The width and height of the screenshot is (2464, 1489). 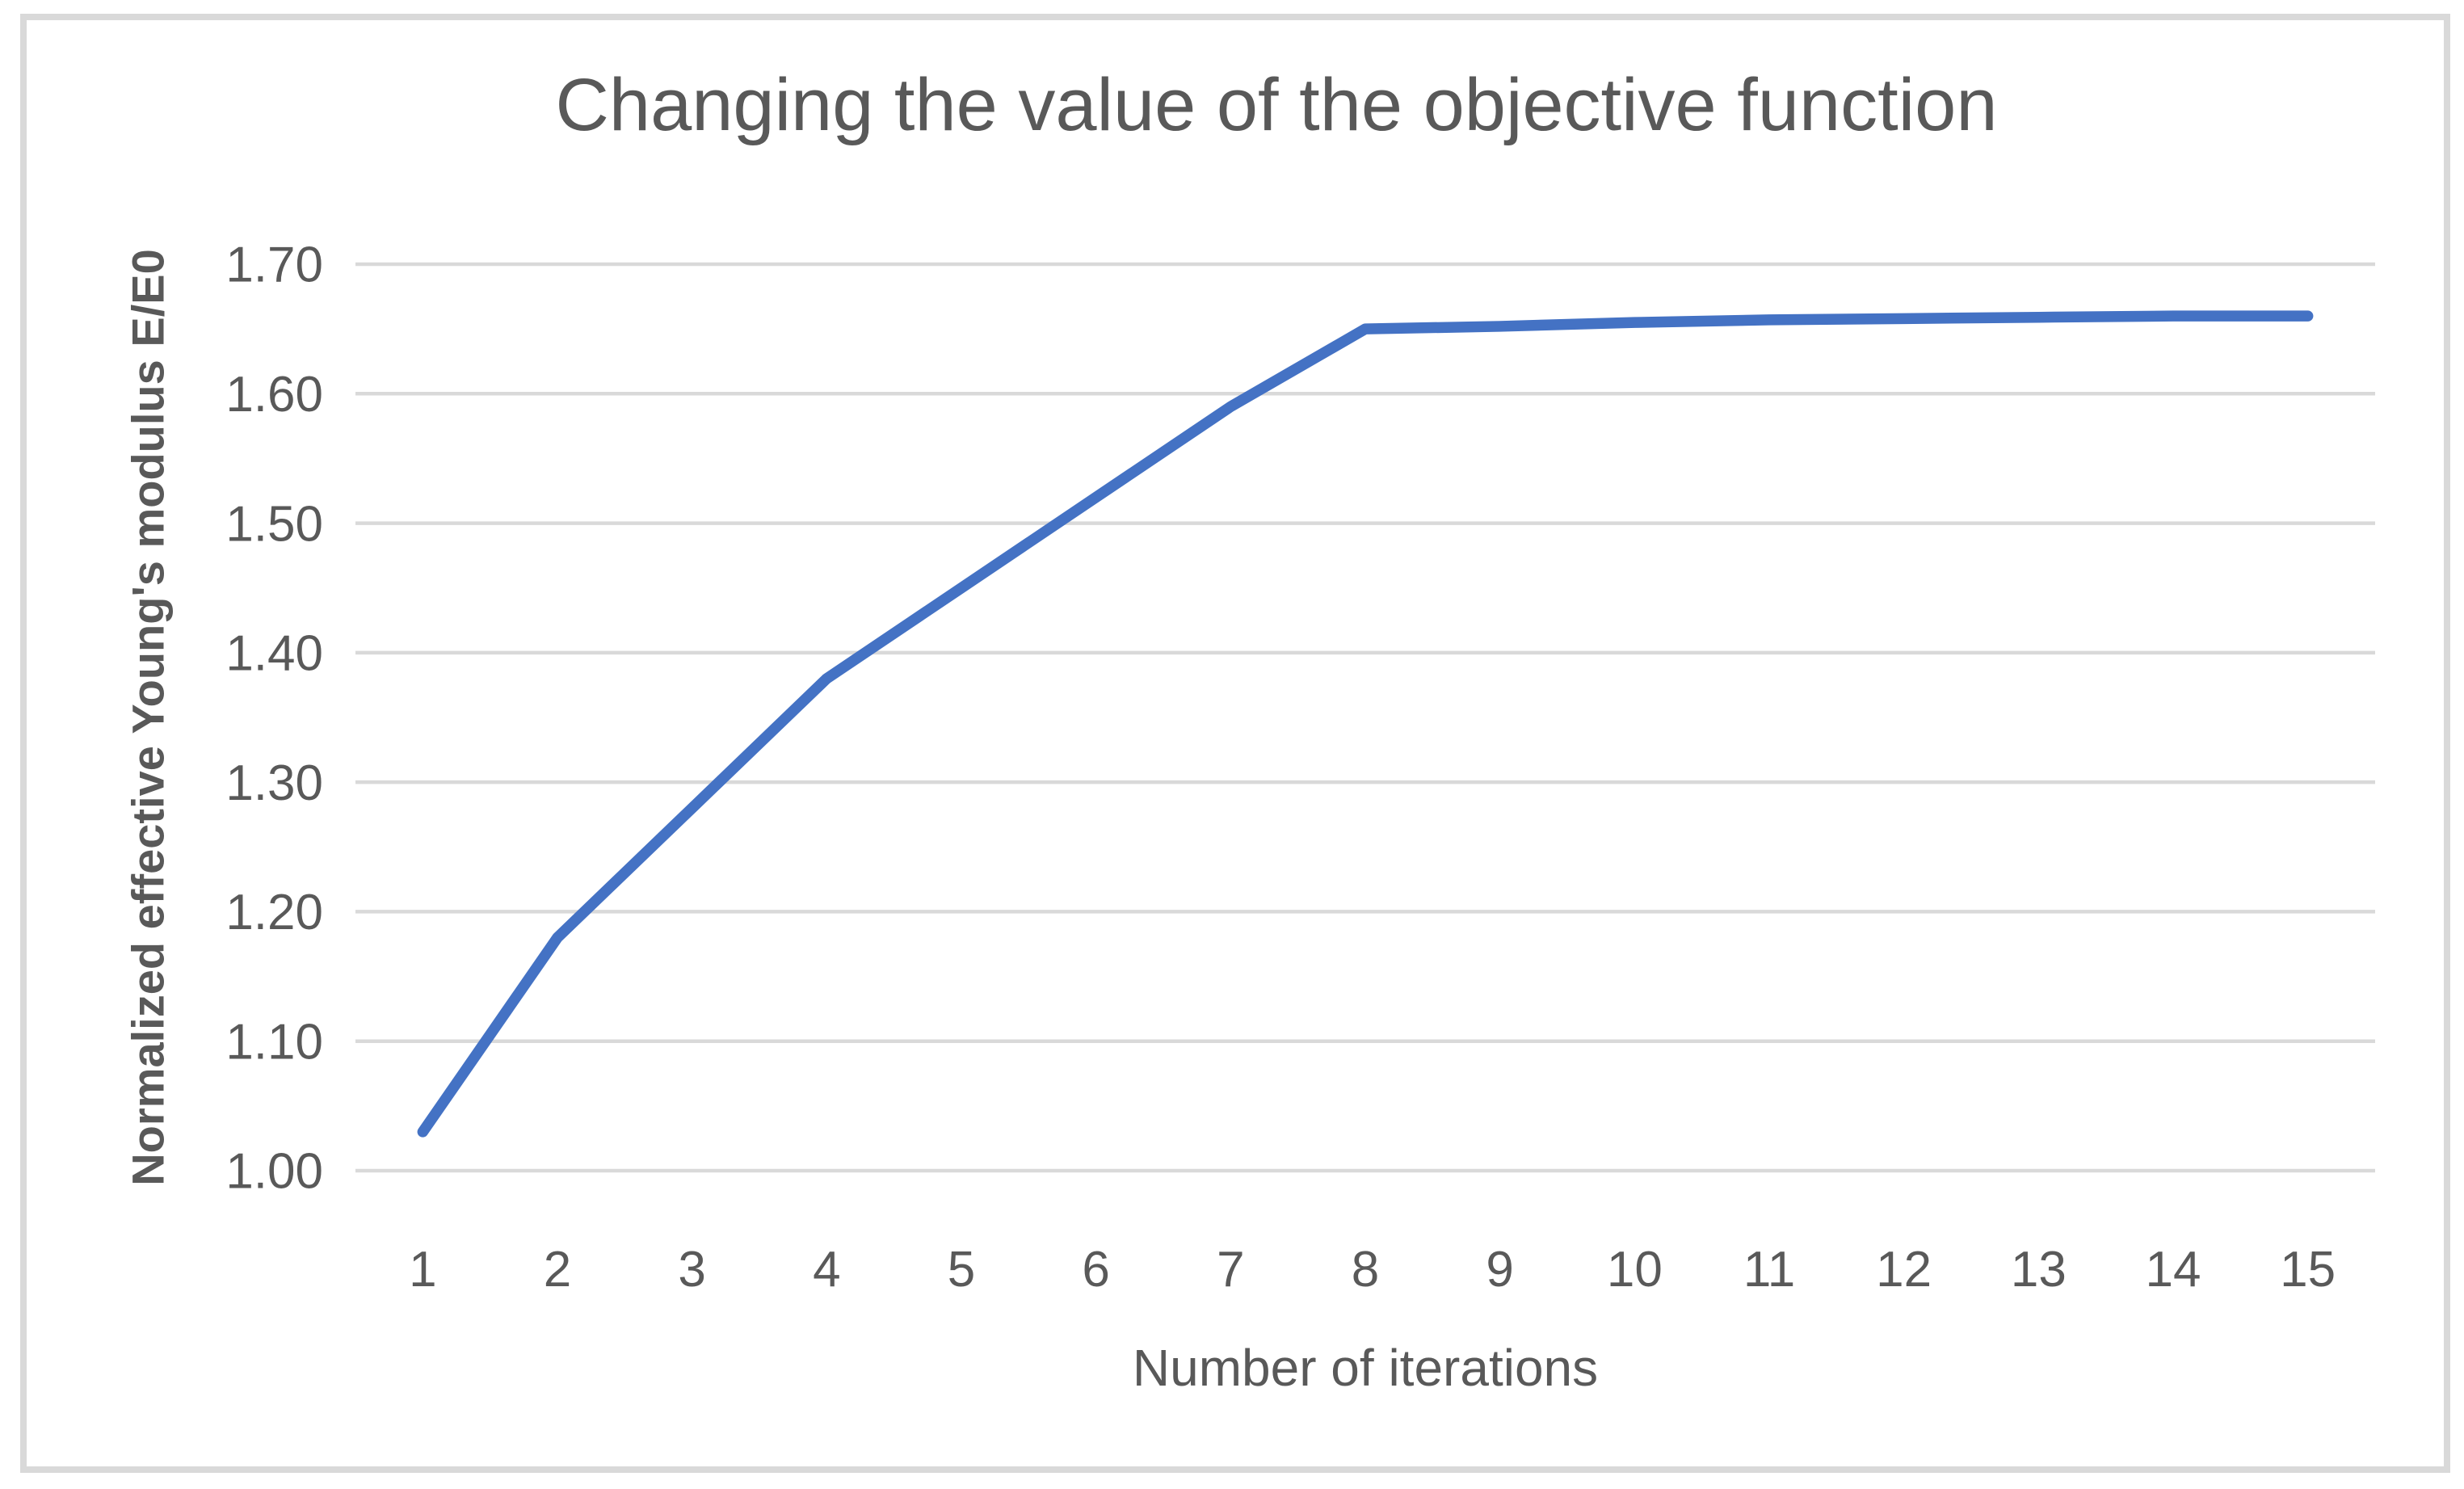 What do you see at coordinates (274, 395) in the screenshot?
I see `y-tick-label: 1.60` at bounding box center [274, 395].